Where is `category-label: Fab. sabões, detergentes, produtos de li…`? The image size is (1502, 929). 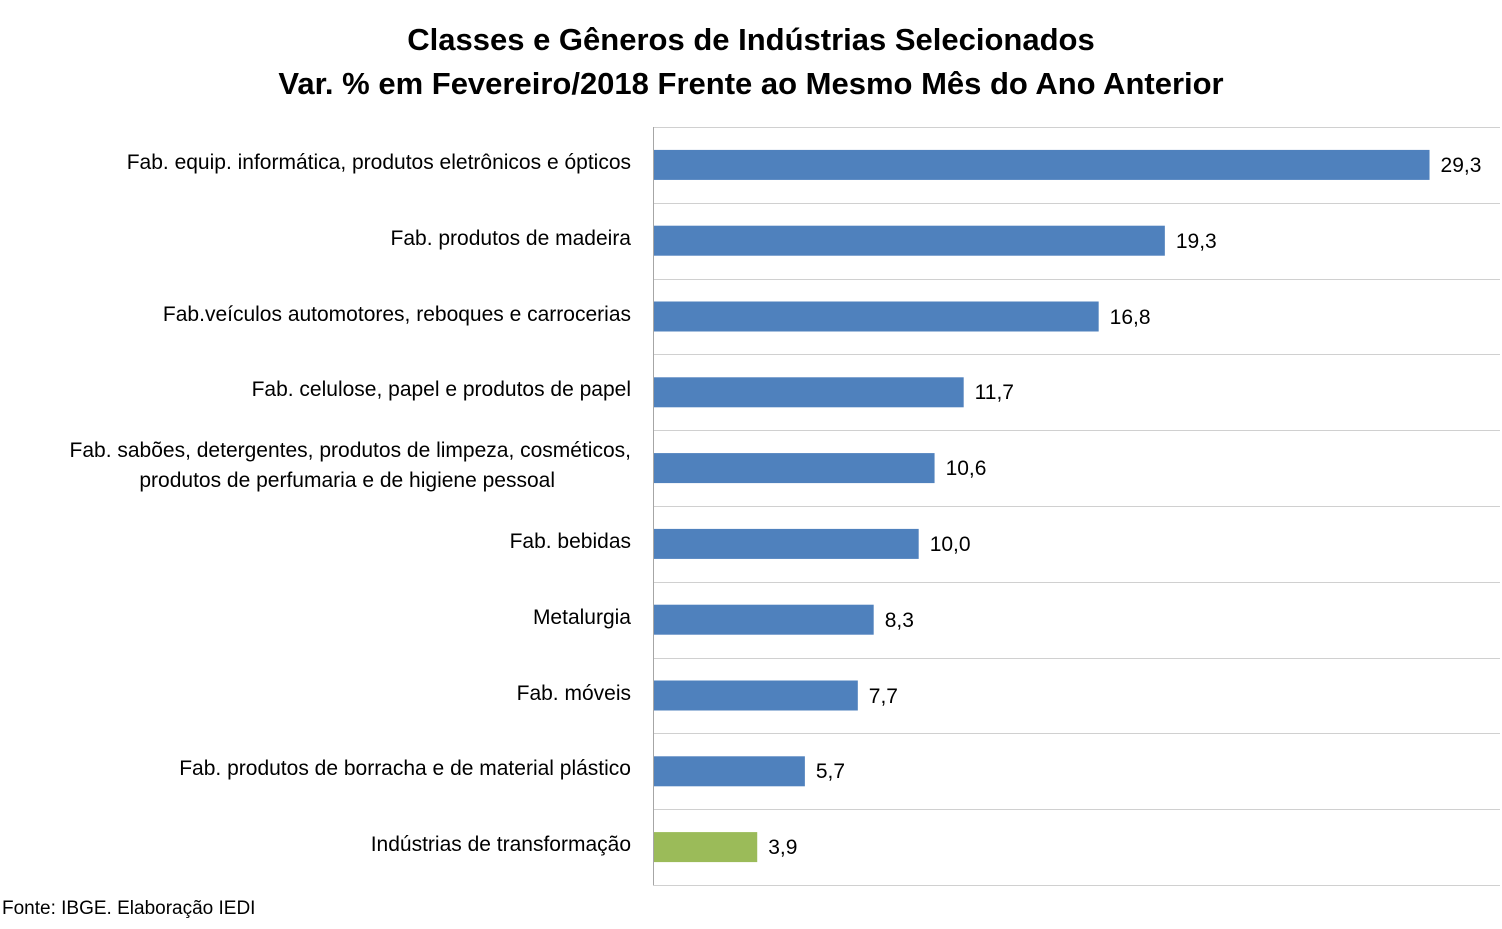
category-label: Fab. sabões, detergentes, produtos de li… is located at coordinates (350, 466).